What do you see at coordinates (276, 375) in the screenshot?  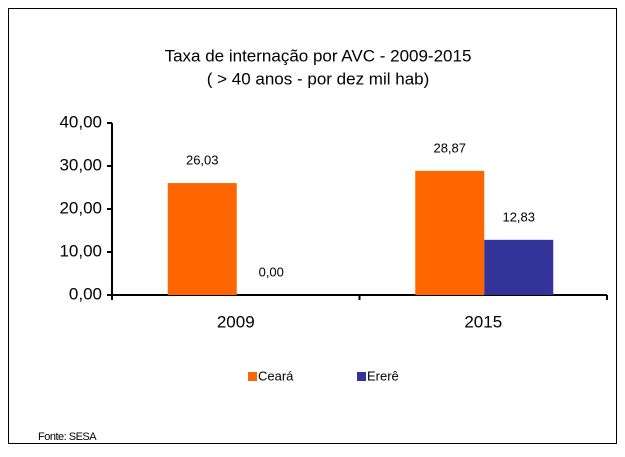 I see `legend-label: Ceará` at bounding box center [276, 375].